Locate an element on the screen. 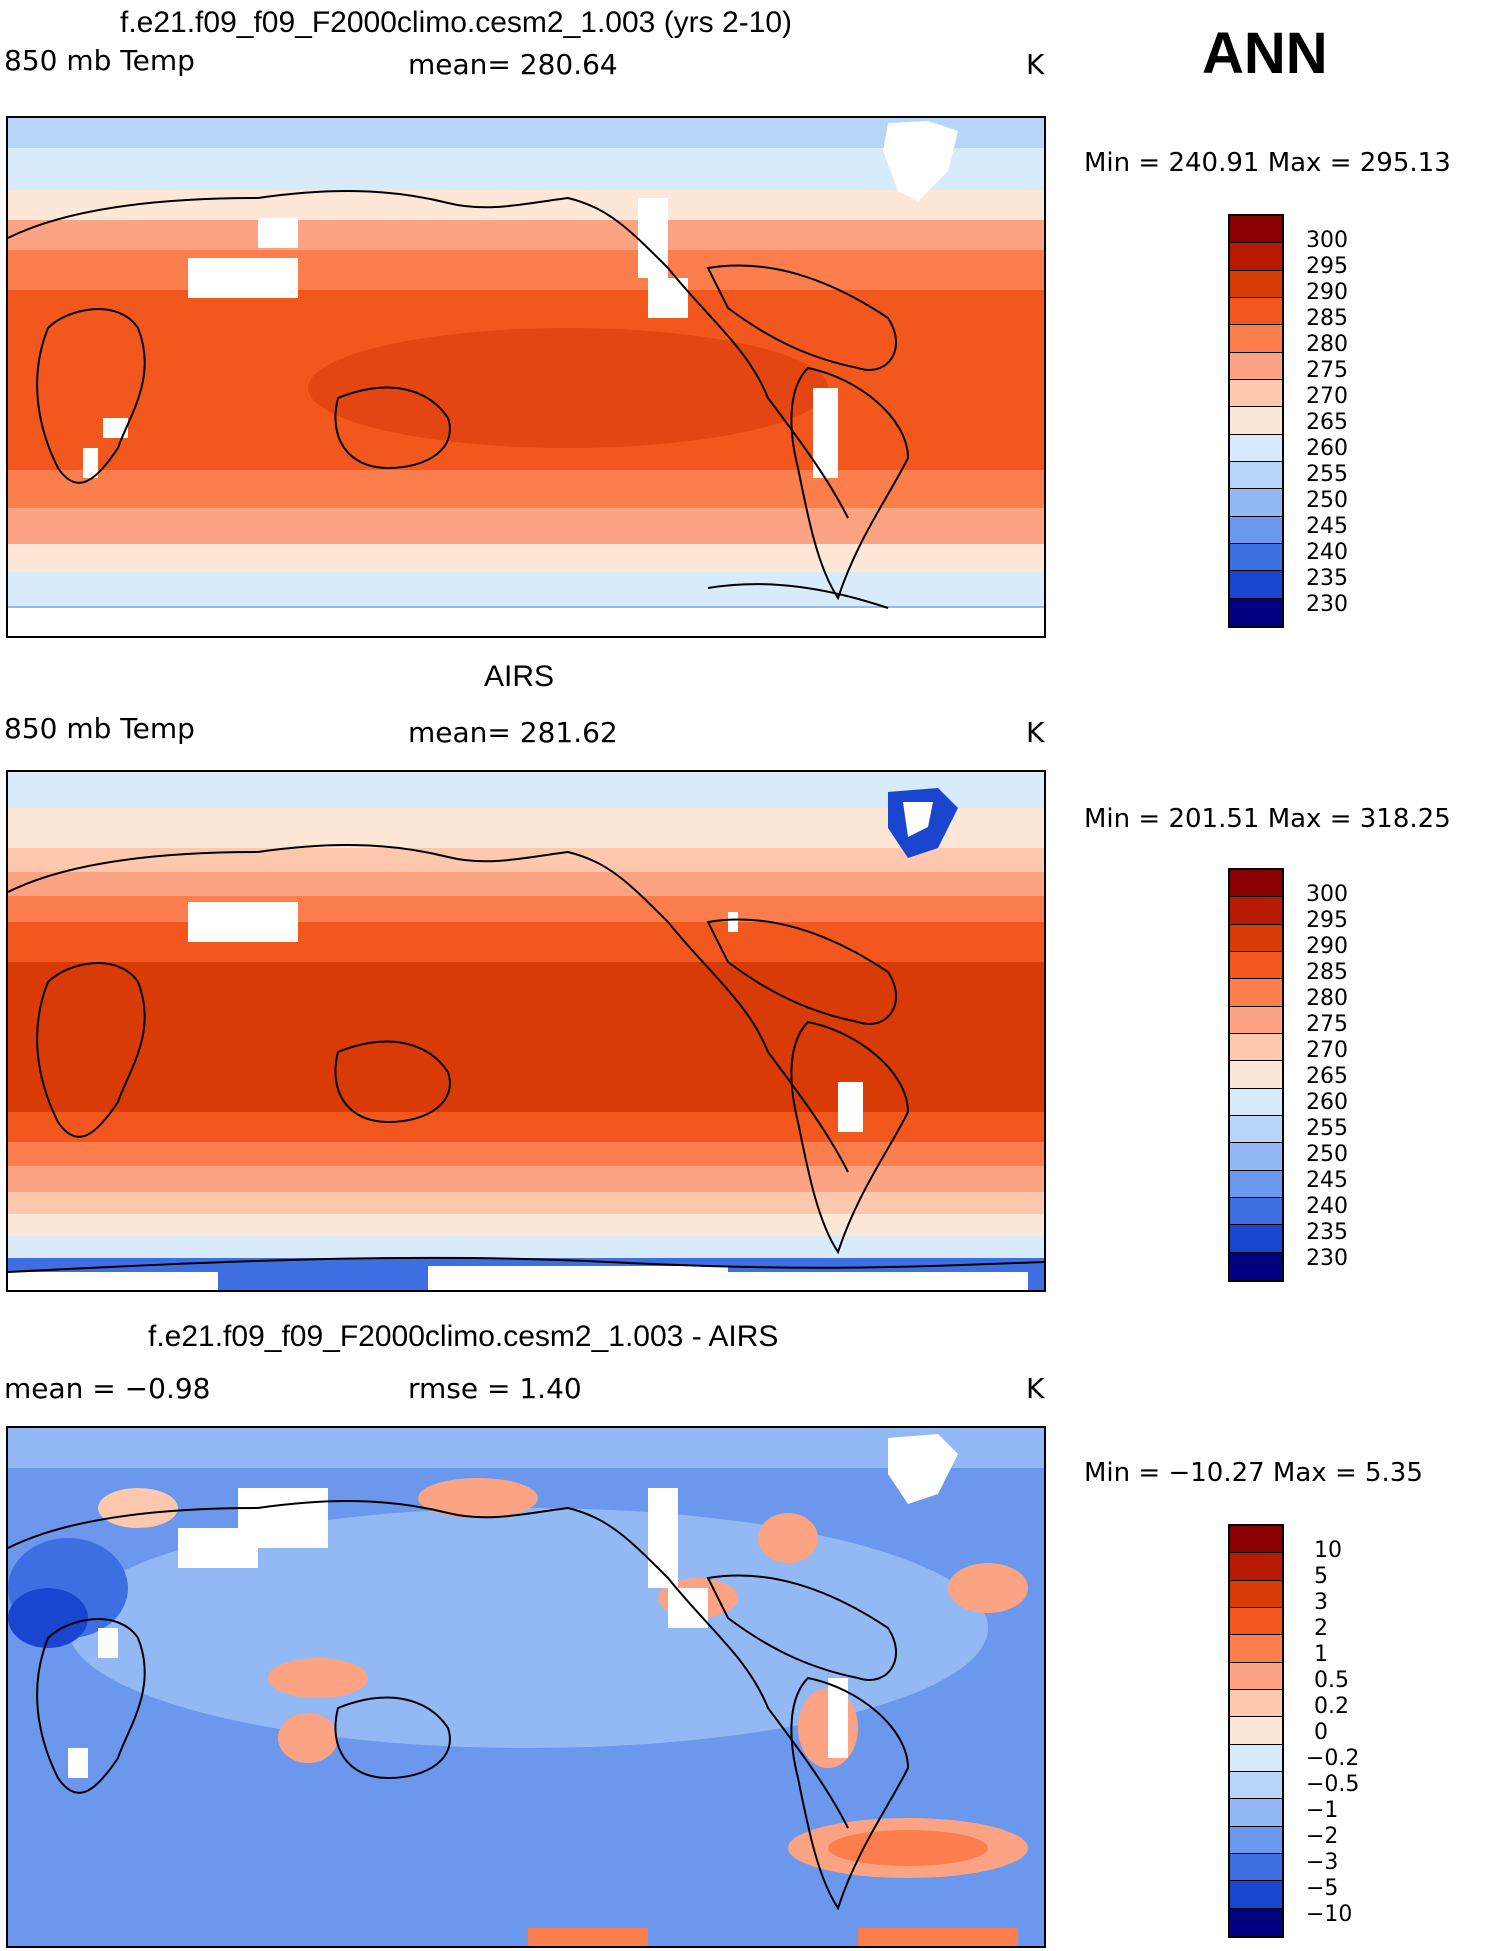 The image size is (1498, 1951). panel3-colorbar-tick: −0.5 is located at coordinates (1333, 1784).